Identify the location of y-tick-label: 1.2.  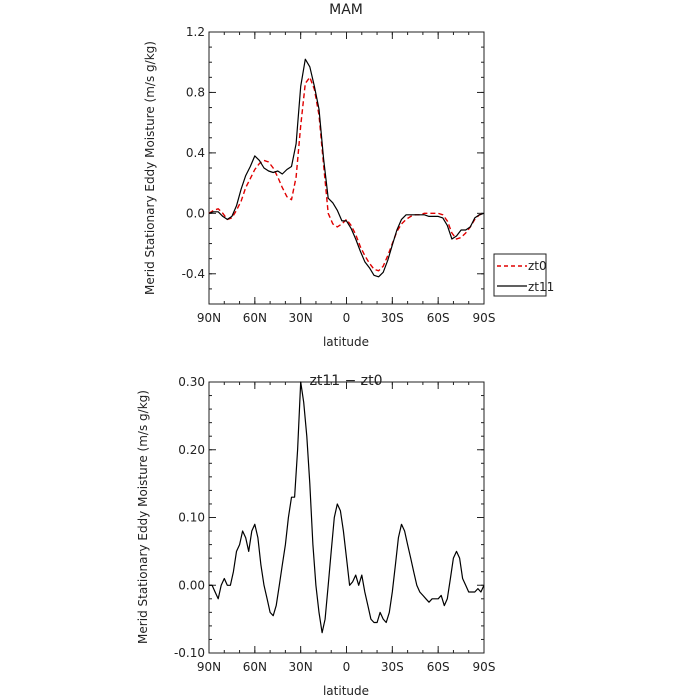
(195, 32).